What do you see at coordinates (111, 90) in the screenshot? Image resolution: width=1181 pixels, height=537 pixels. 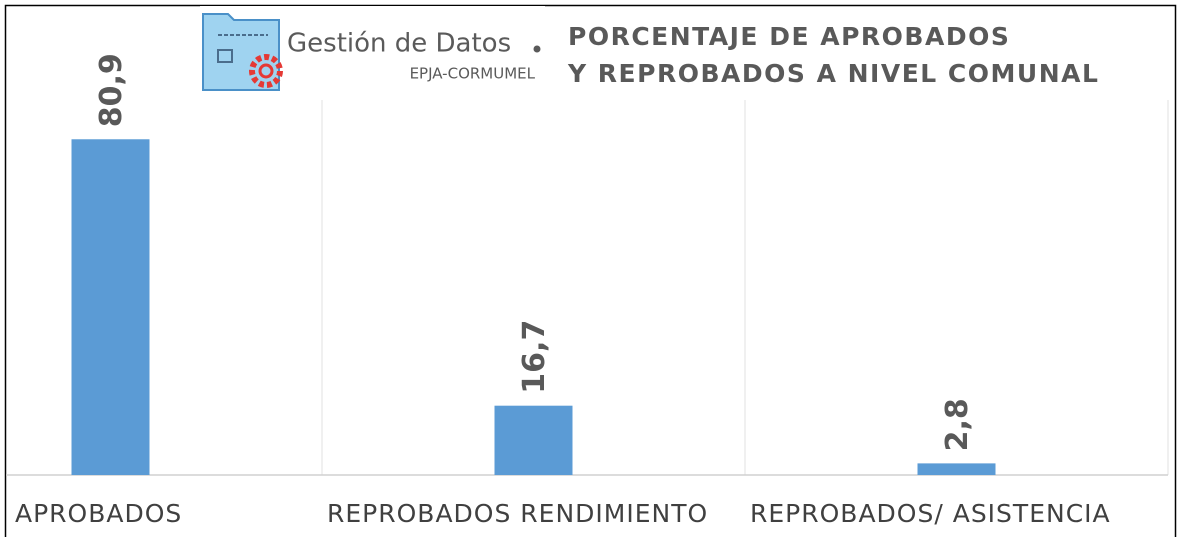 I see `value-label: 80,9` at bounding box center [111, 90].